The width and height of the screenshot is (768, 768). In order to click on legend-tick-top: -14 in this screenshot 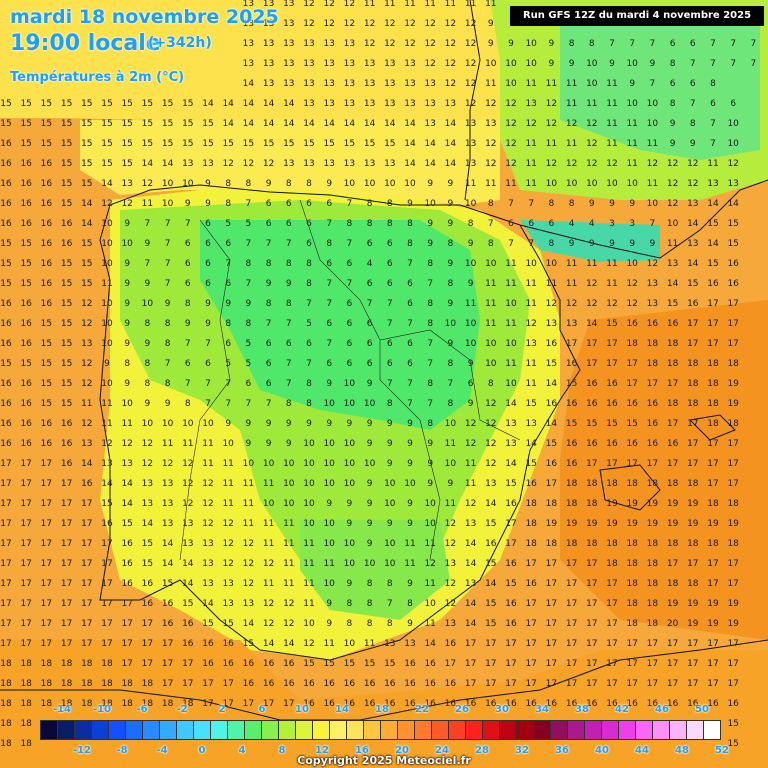, I will do `click(62, 709)`.